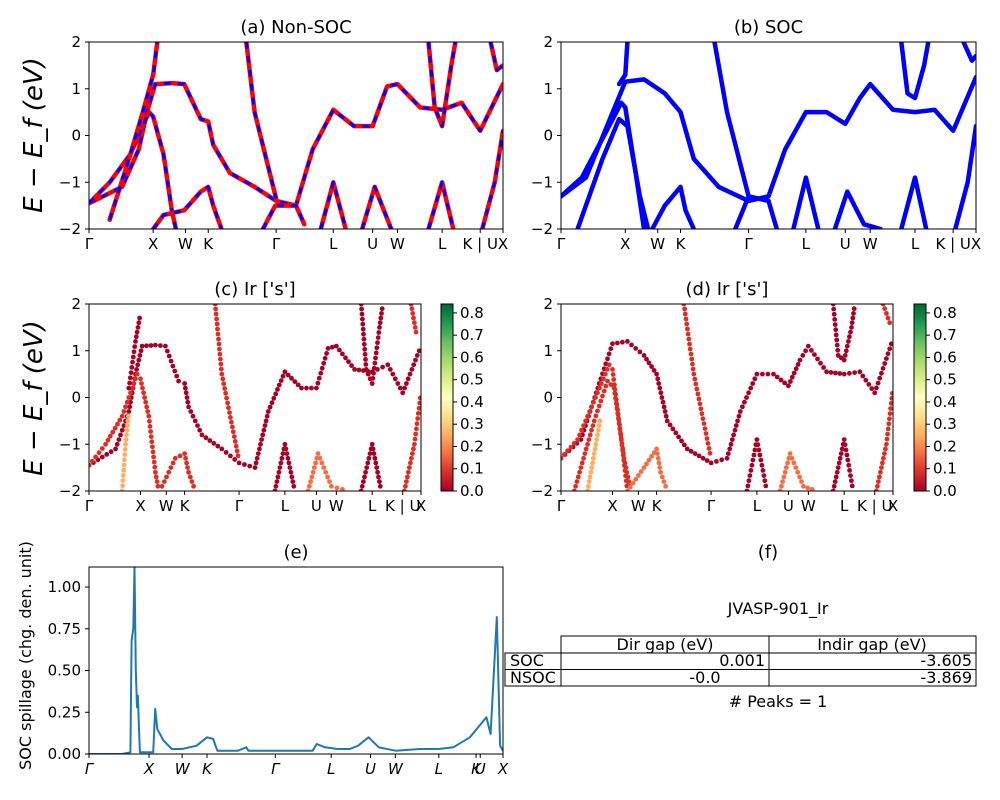  I want to click on panel-c-colorbar-label: 0.1, so click(472, 469).